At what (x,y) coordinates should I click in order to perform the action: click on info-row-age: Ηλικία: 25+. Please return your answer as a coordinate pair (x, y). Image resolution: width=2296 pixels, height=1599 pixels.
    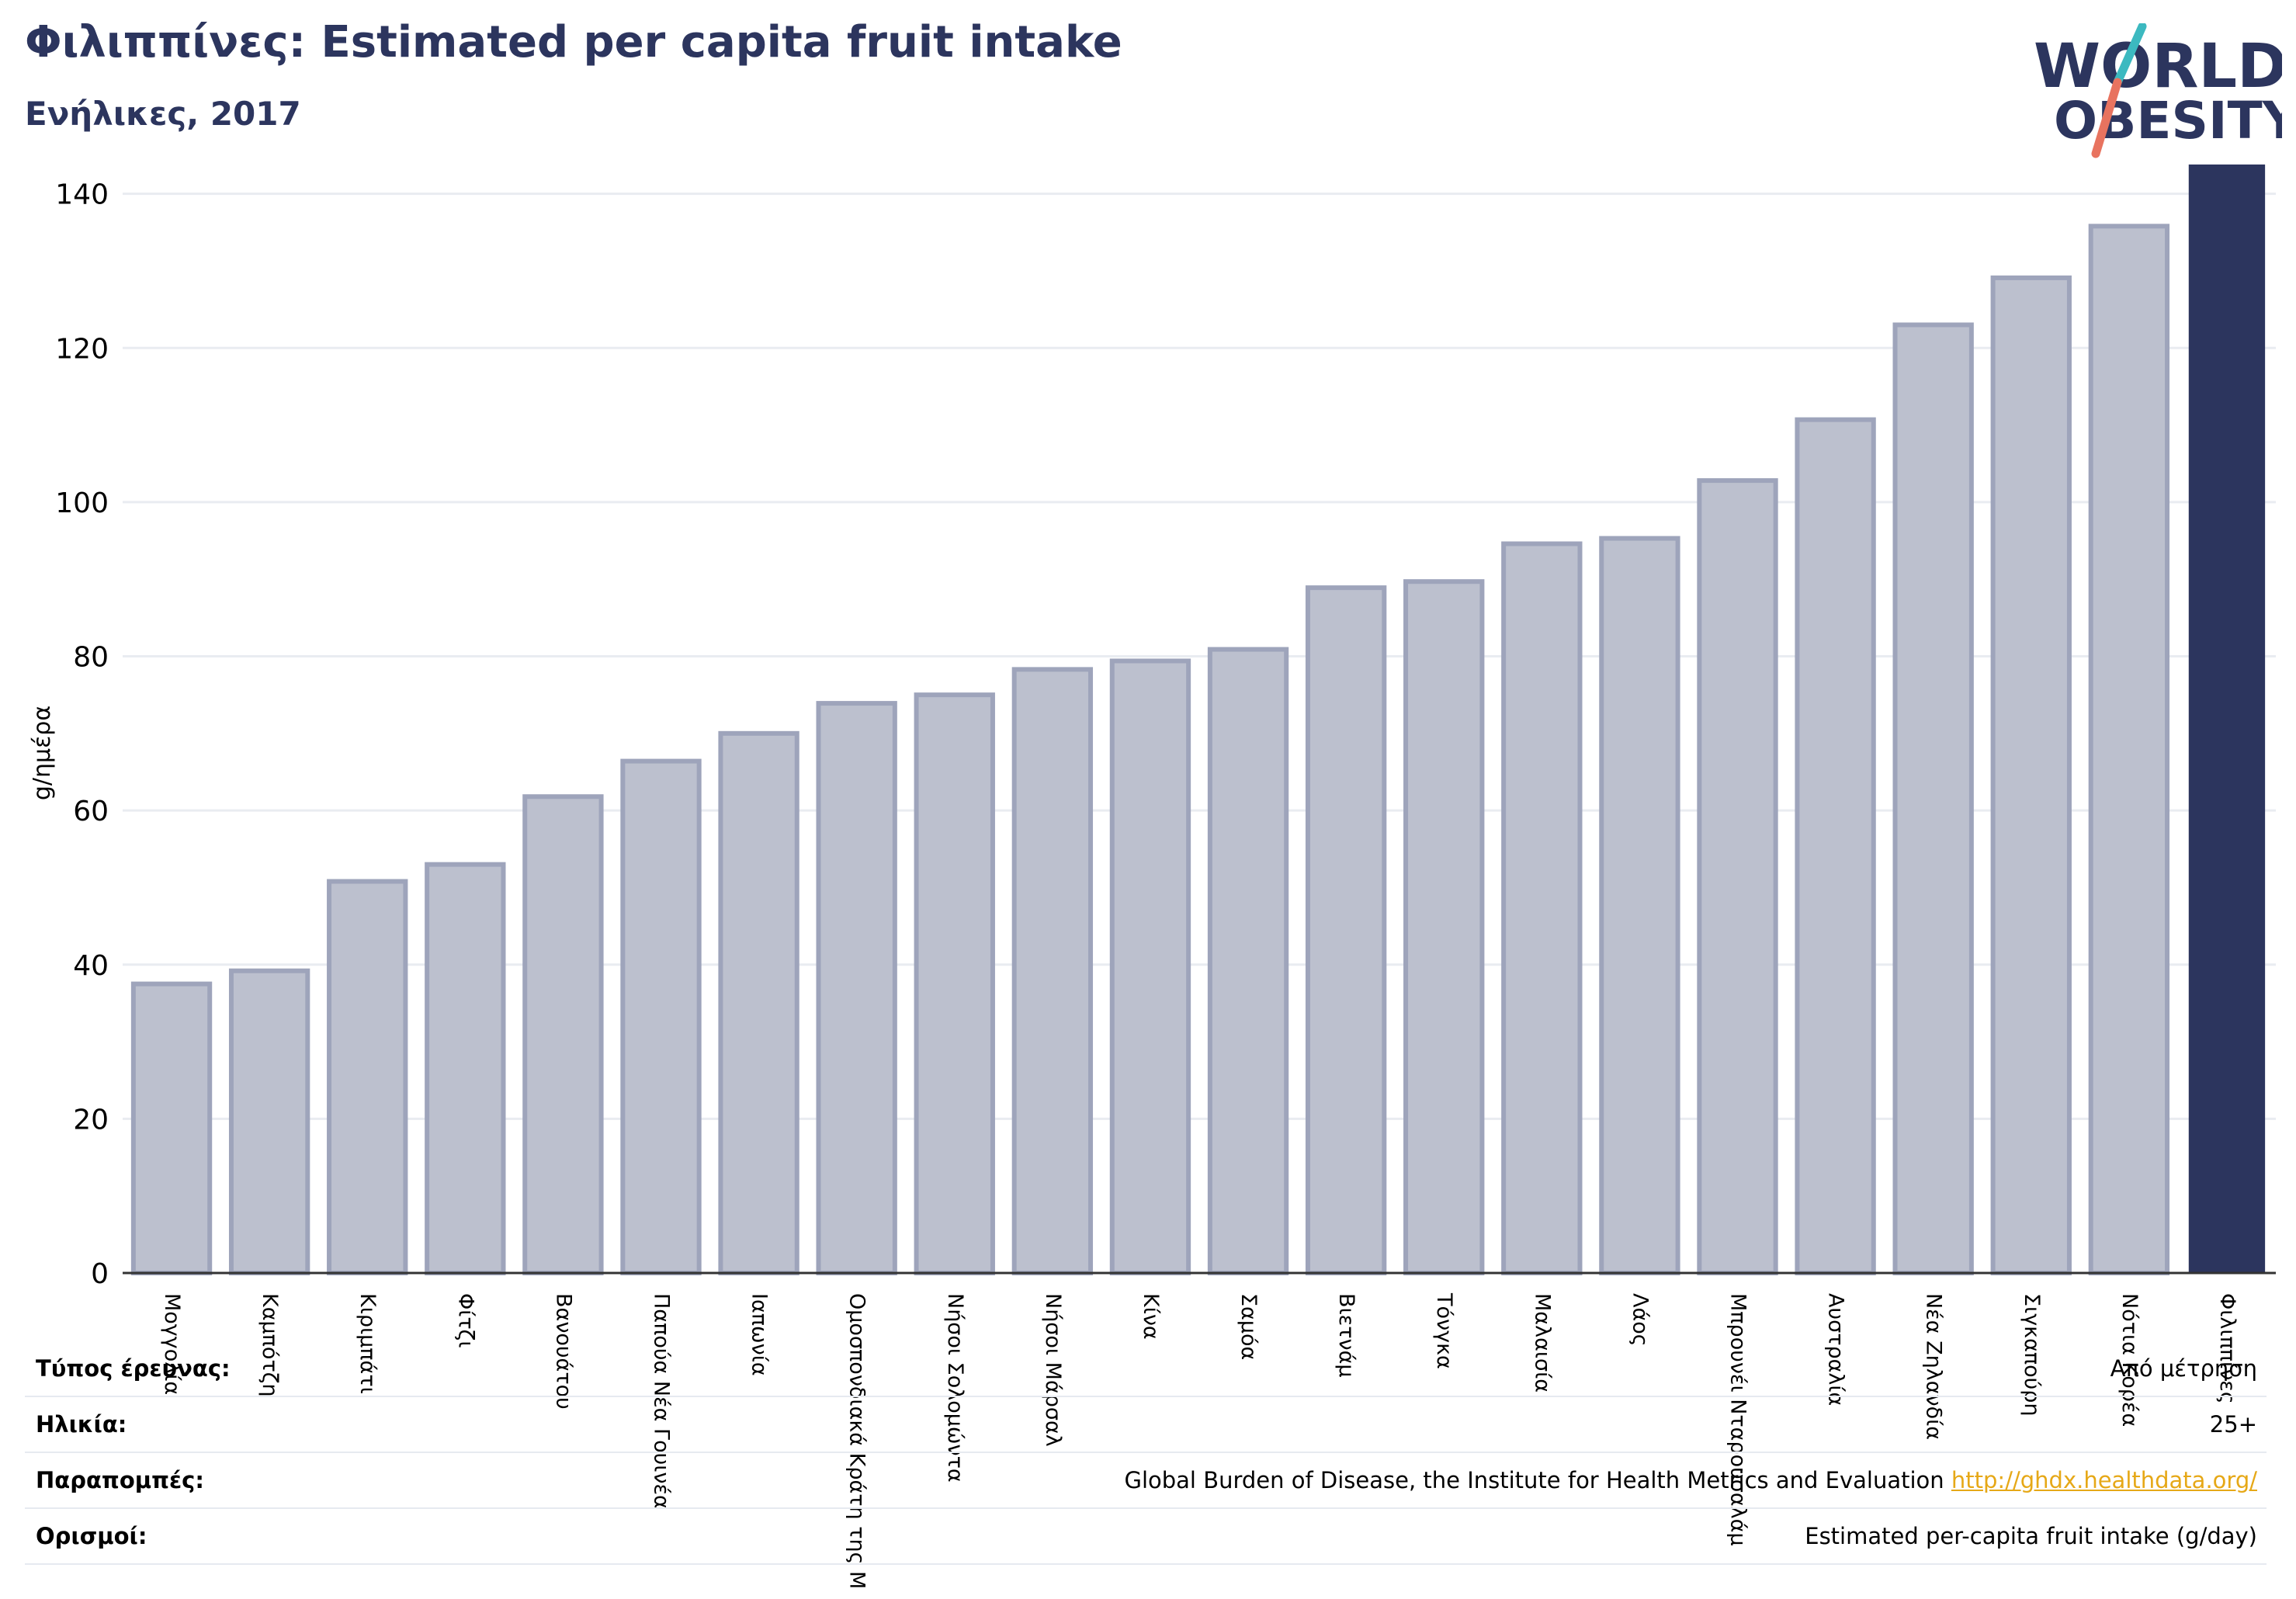
    Looking at the image, I should click on (1146, 1425).